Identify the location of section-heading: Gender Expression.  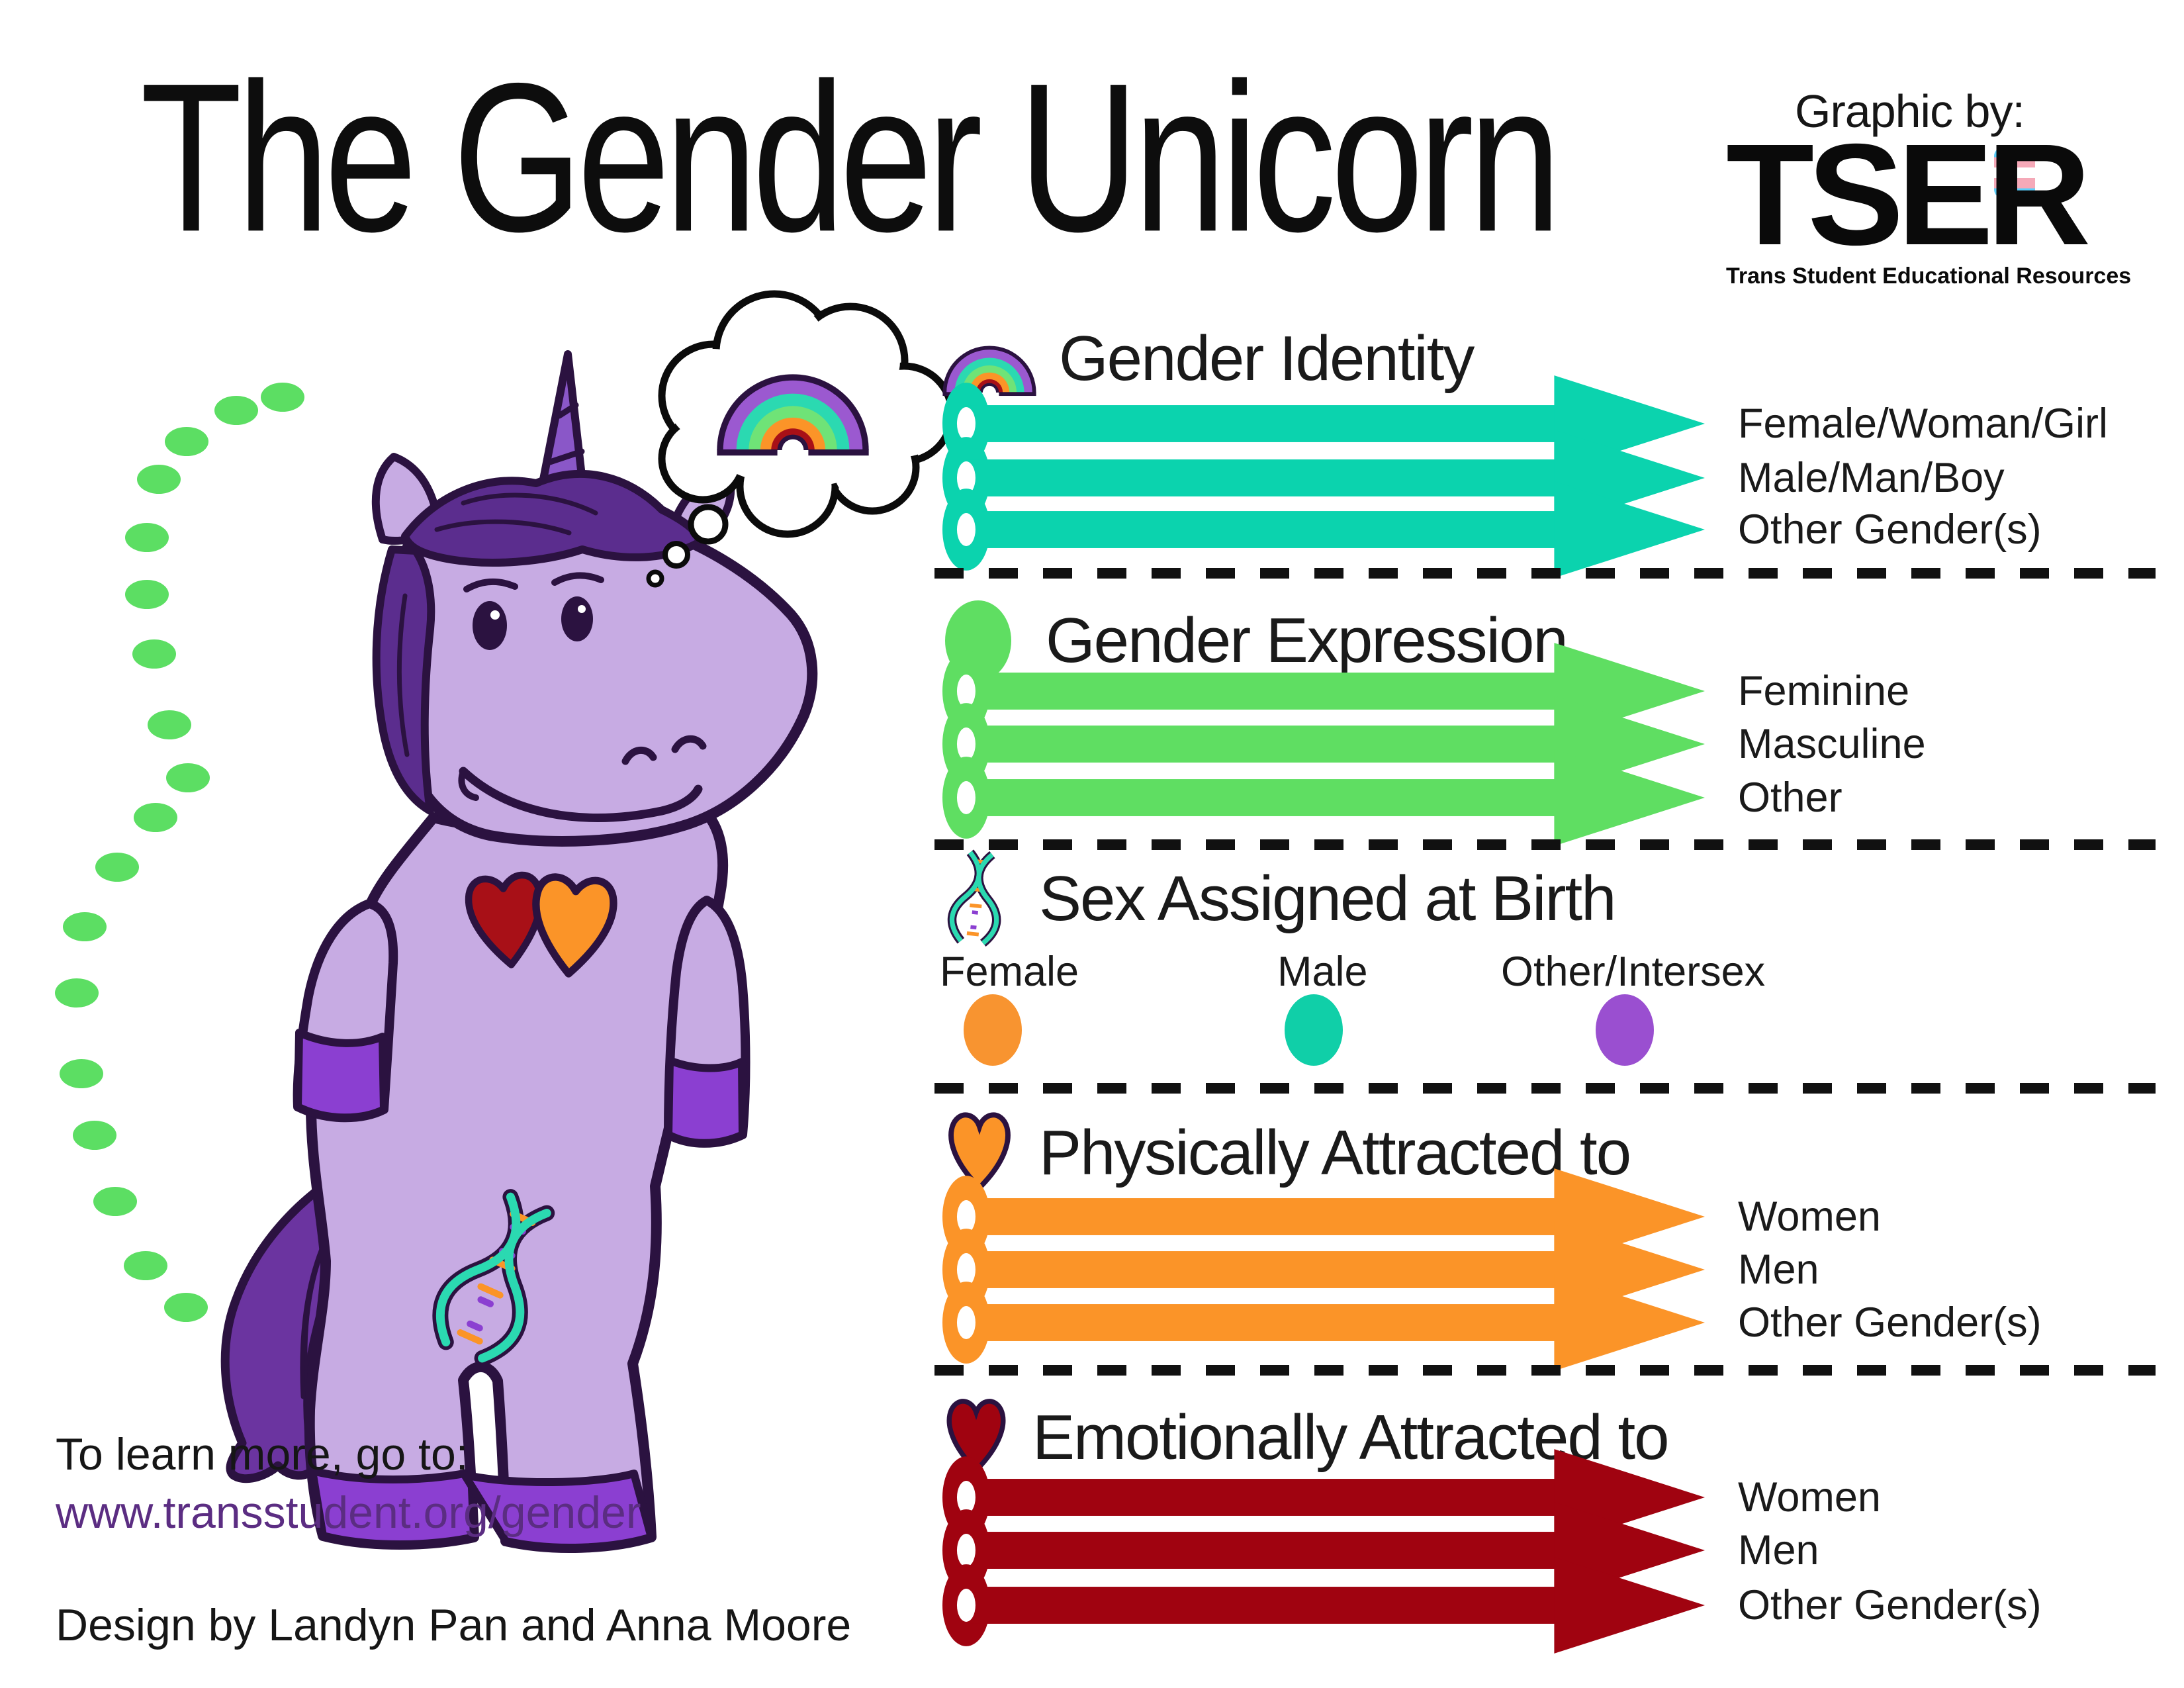
(1307, 640).